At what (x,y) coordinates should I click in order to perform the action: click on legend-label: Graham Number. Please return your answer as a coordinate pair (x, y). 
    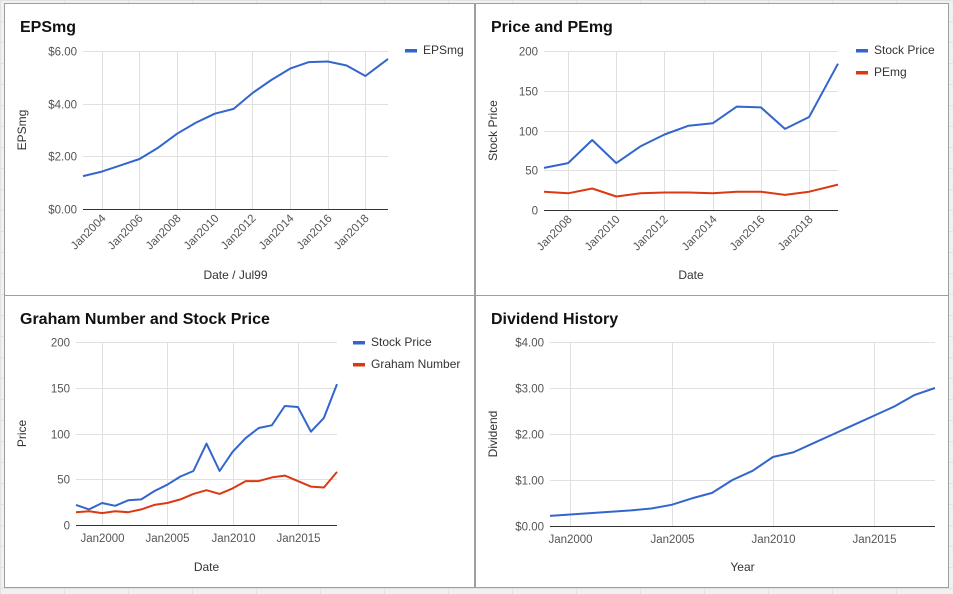
    Looking at the image, I should click on (415, 364).